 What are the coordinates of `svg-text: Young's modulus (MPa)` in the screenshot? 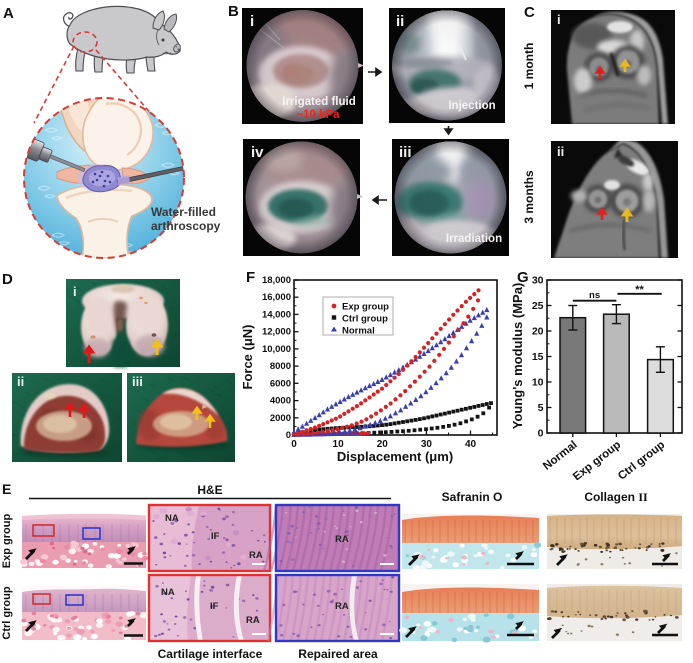 It's located at (517, 356).